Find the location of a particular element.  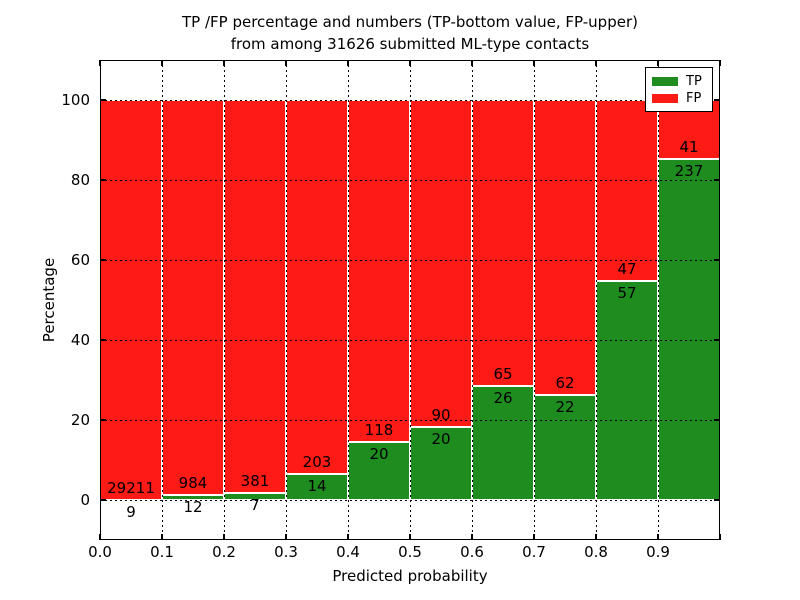

y-tick-label: 40 is located at coordinates (80, 340).